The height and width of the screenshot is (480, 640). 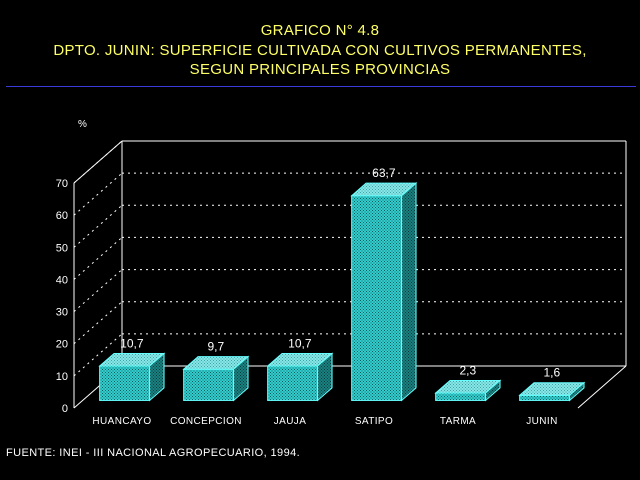 What do you see at coordinates (62, 184) in the screenshot?
I see `y-tick-label: 70` at bounding box center [62, 184].